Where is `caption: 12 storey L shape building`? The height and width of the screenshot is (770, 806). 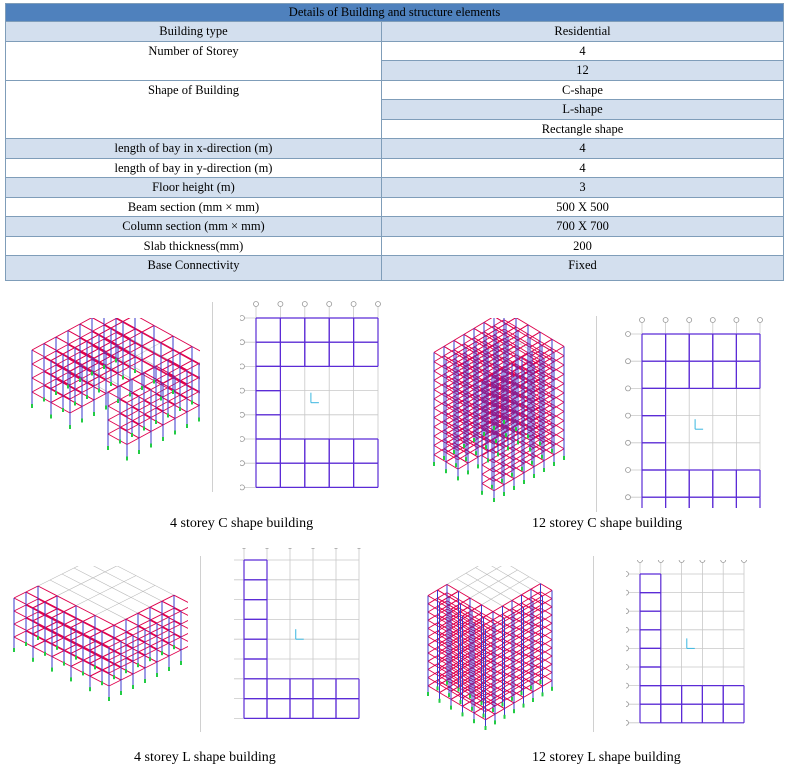 caption: 12 storey L shape building is located at coordinates (606, 757).